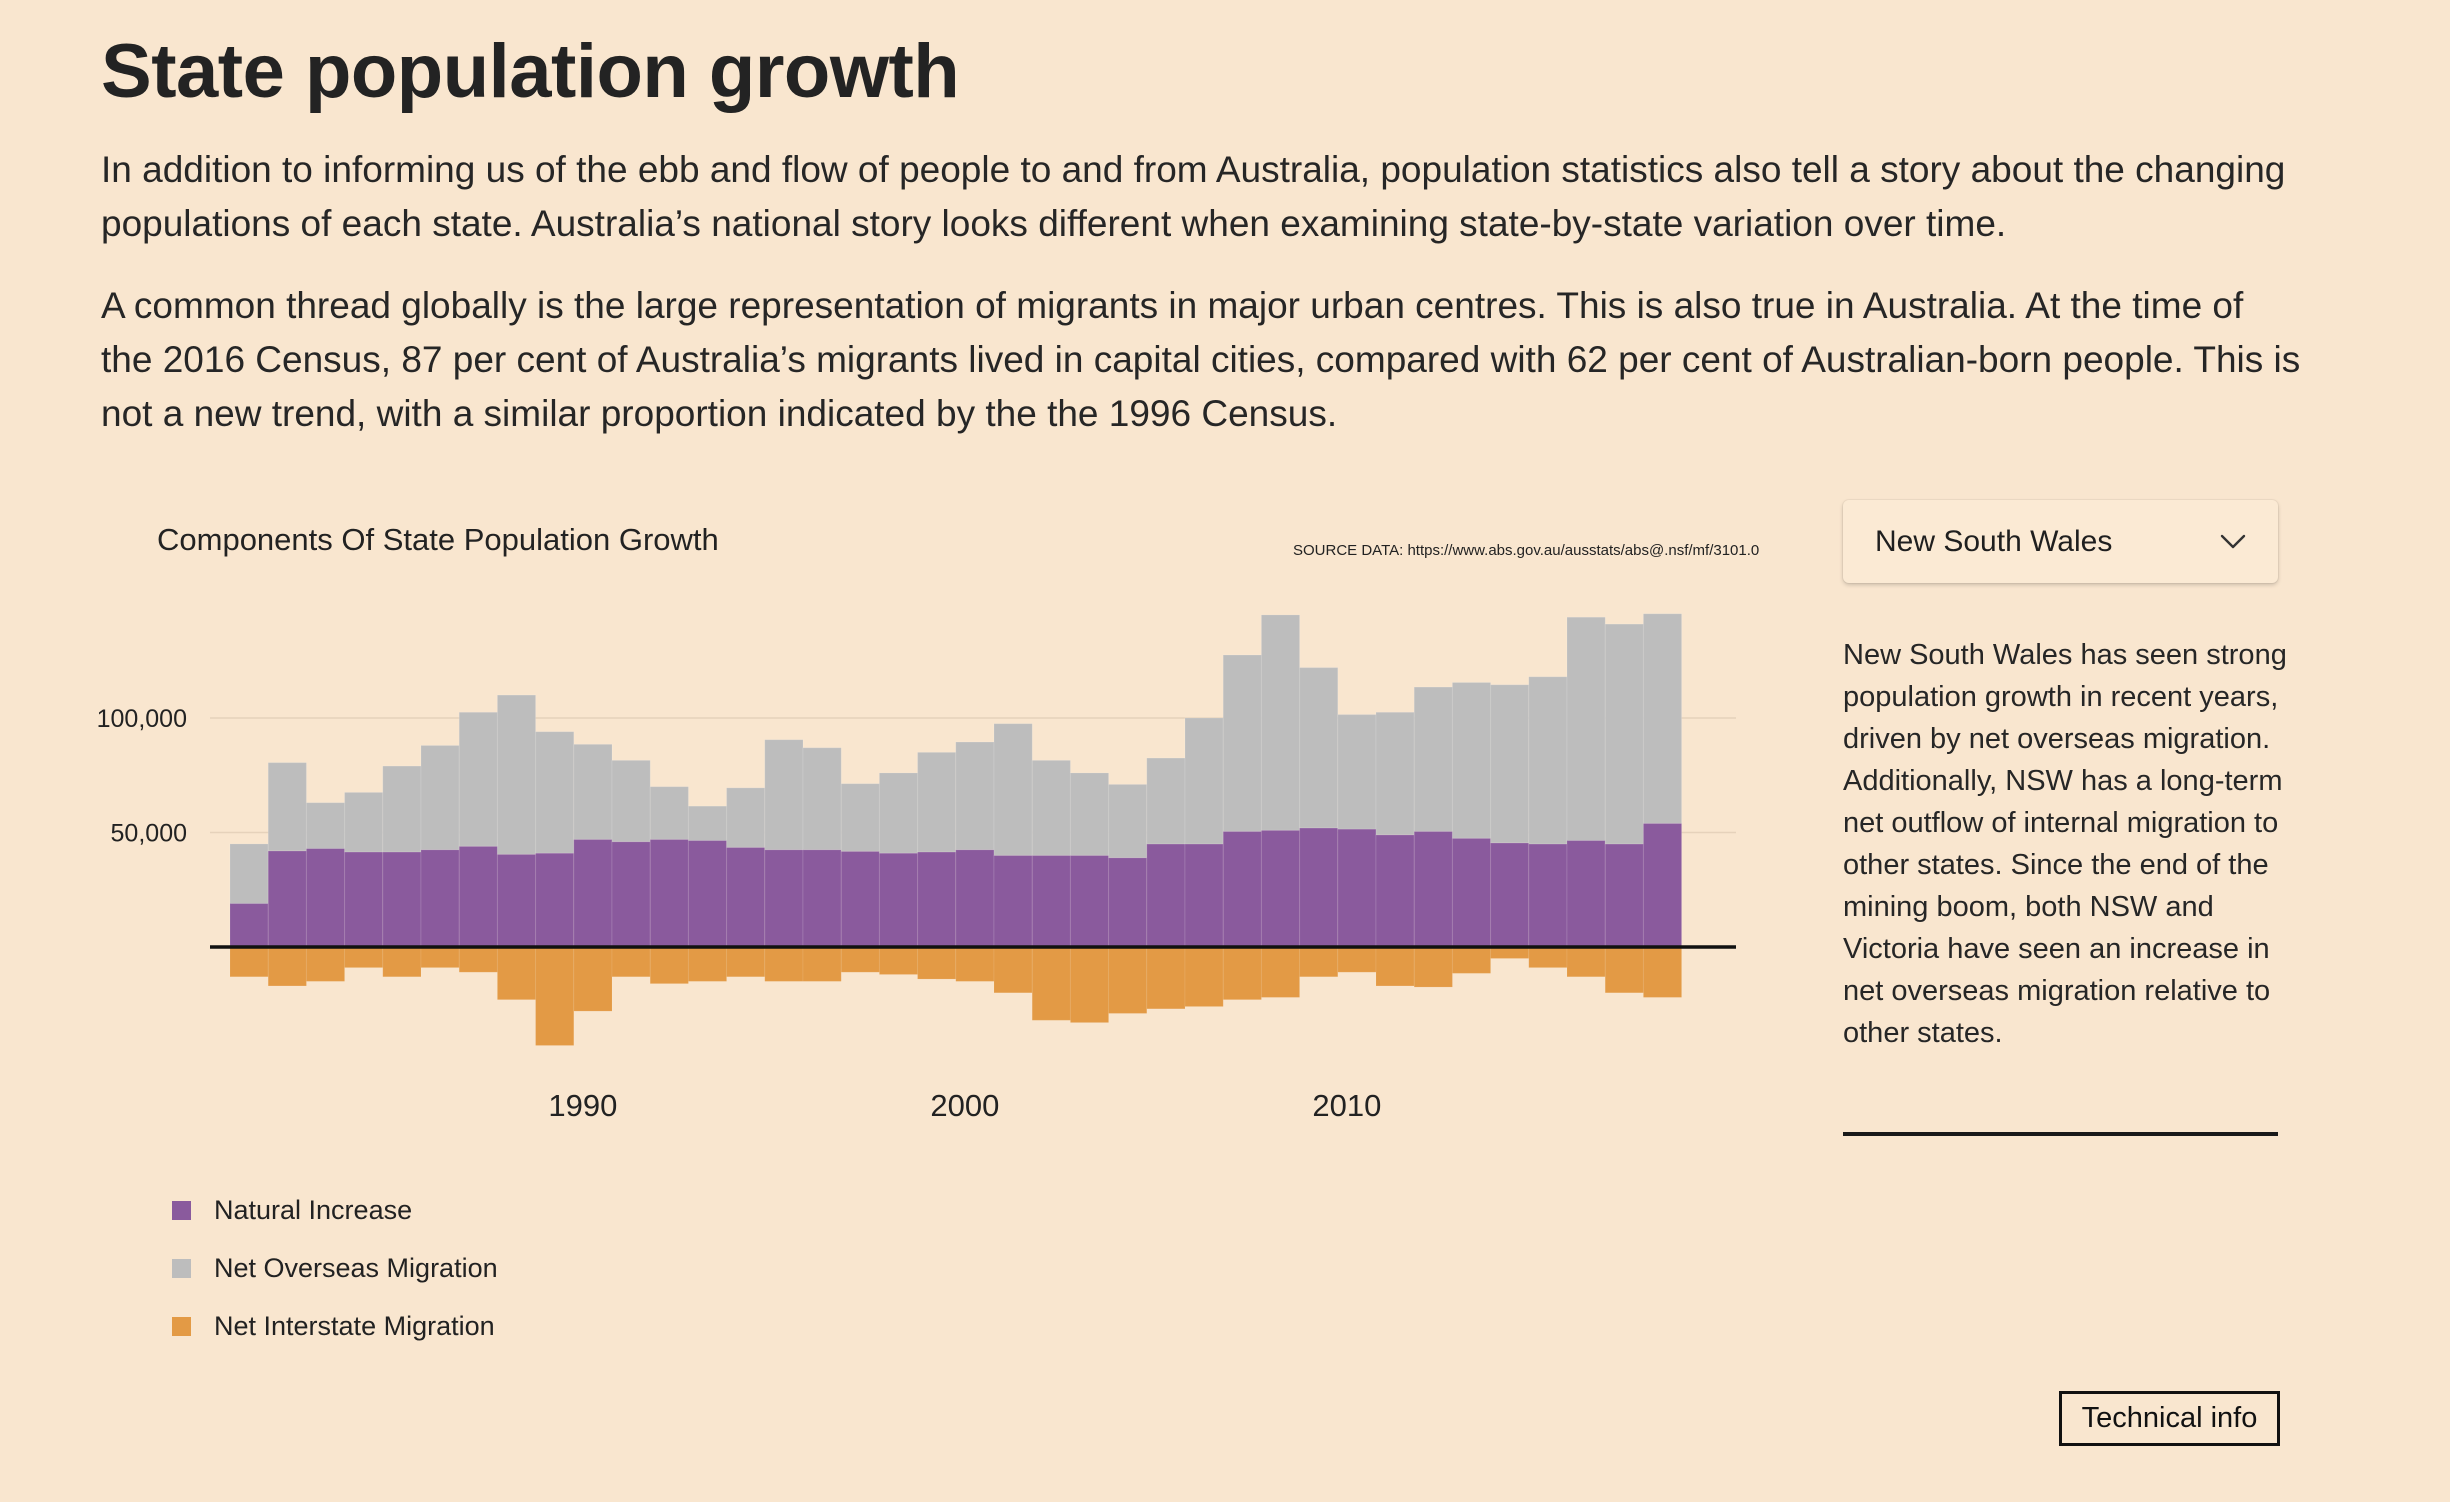 The image size is (2450, 1502). I want to click on page-title: State population growth, so click(530, 71).